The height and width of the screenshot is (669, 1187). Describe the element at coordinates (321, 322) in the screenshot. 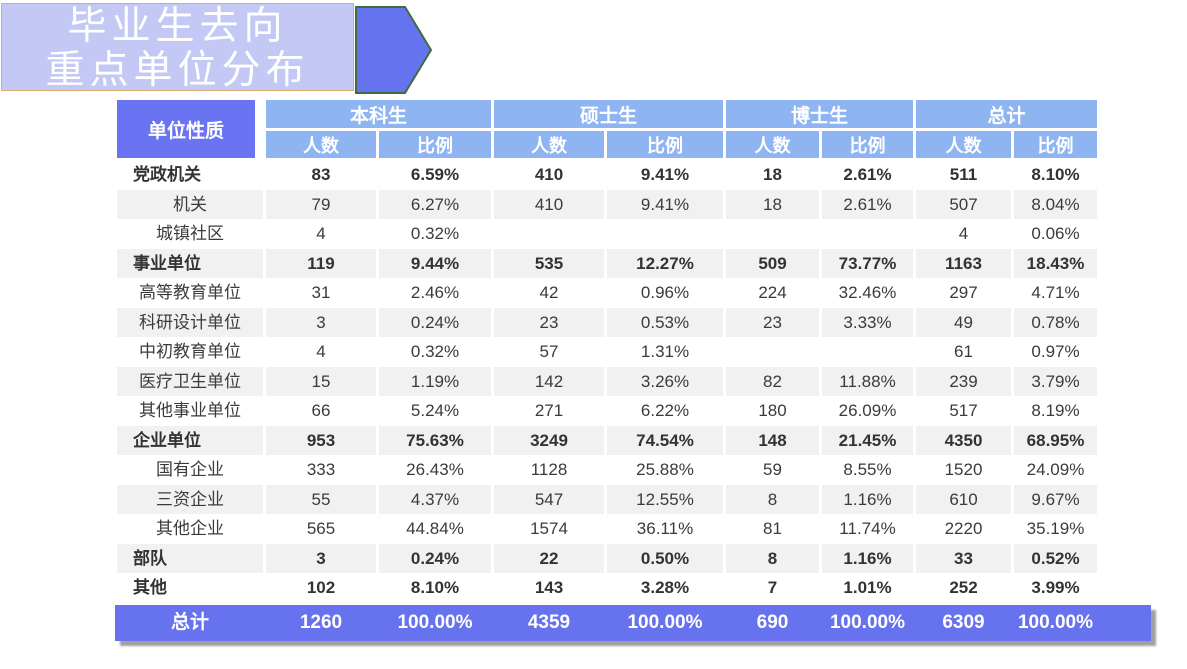

I see `table-cell: 3` at that location.